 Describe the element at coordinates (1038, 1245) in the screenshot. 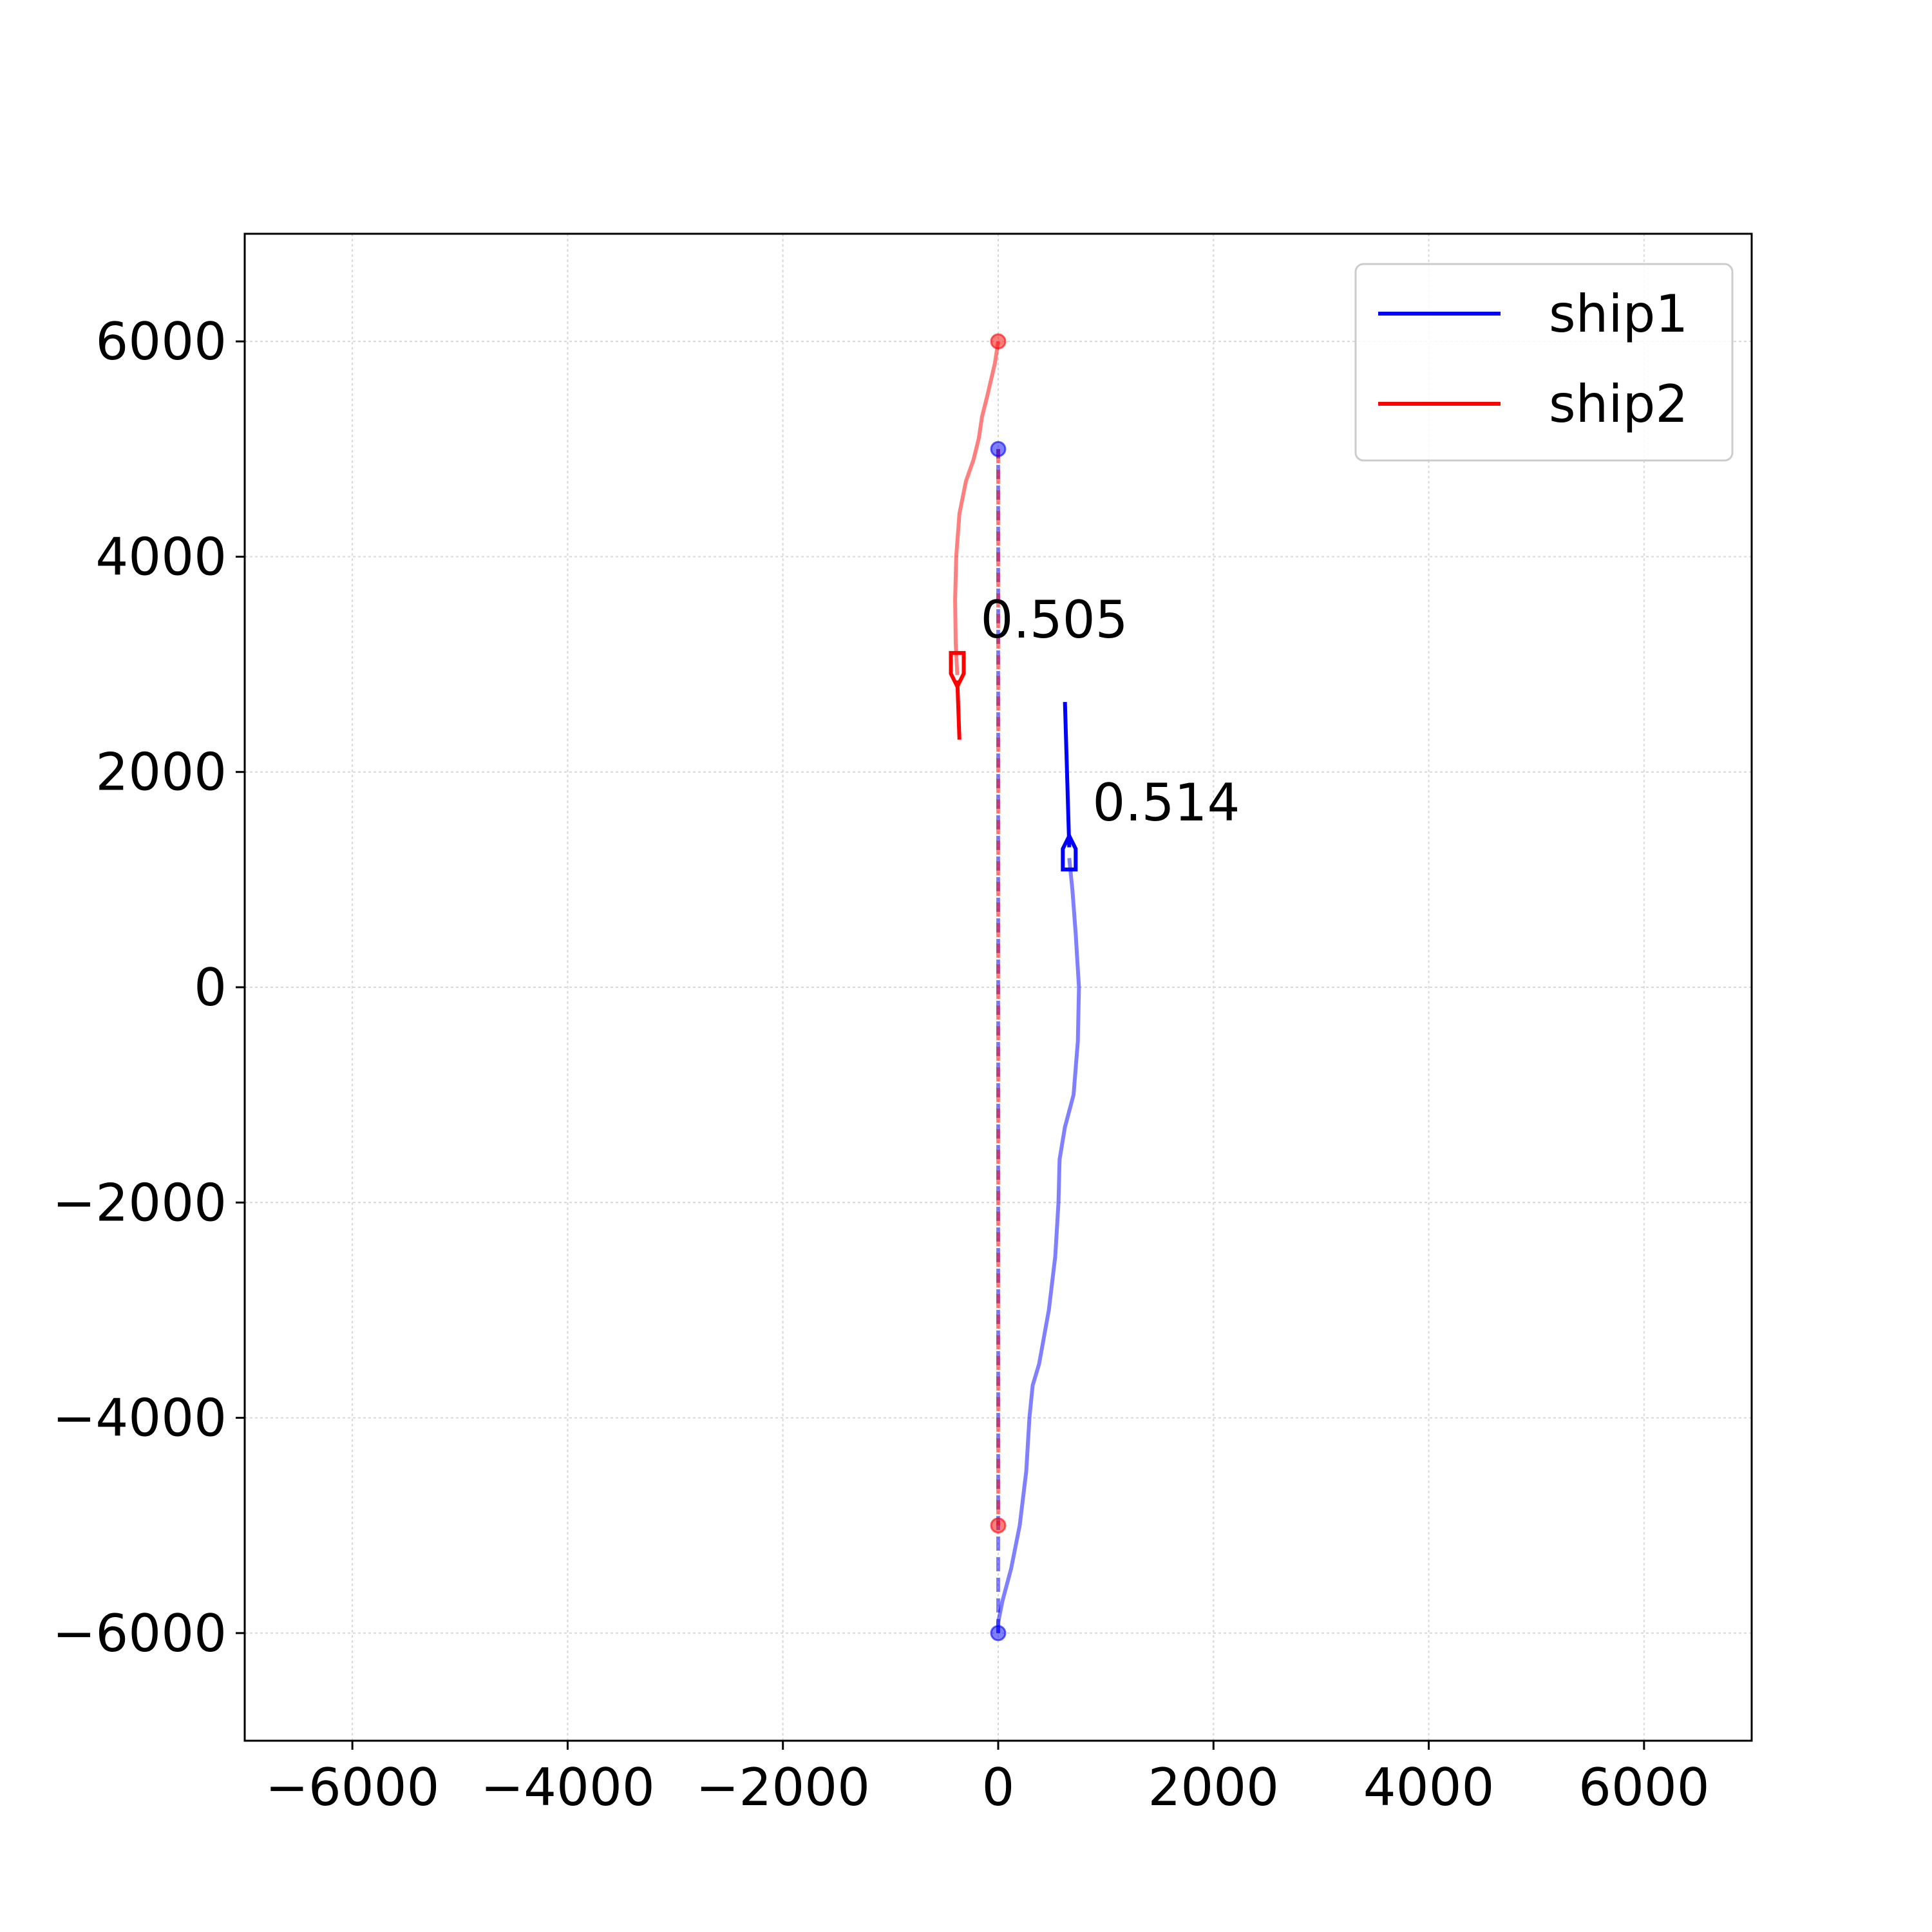

I see `trajectory-ship1` at that location.